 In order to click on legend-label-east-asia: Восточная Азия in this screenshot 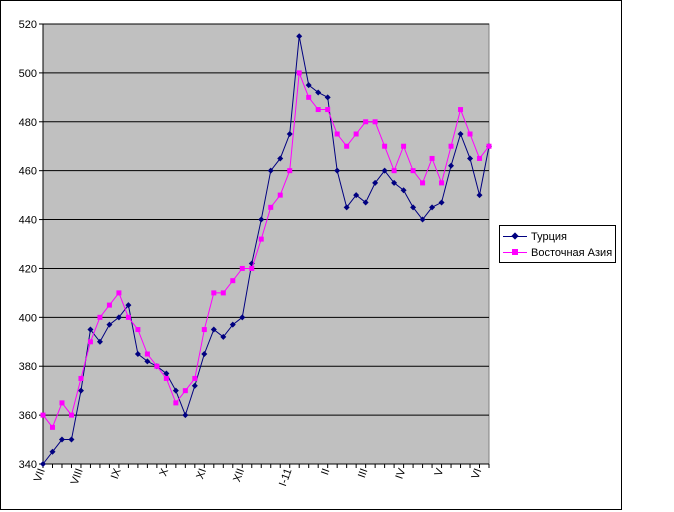, I will do `click(572, 253)`.